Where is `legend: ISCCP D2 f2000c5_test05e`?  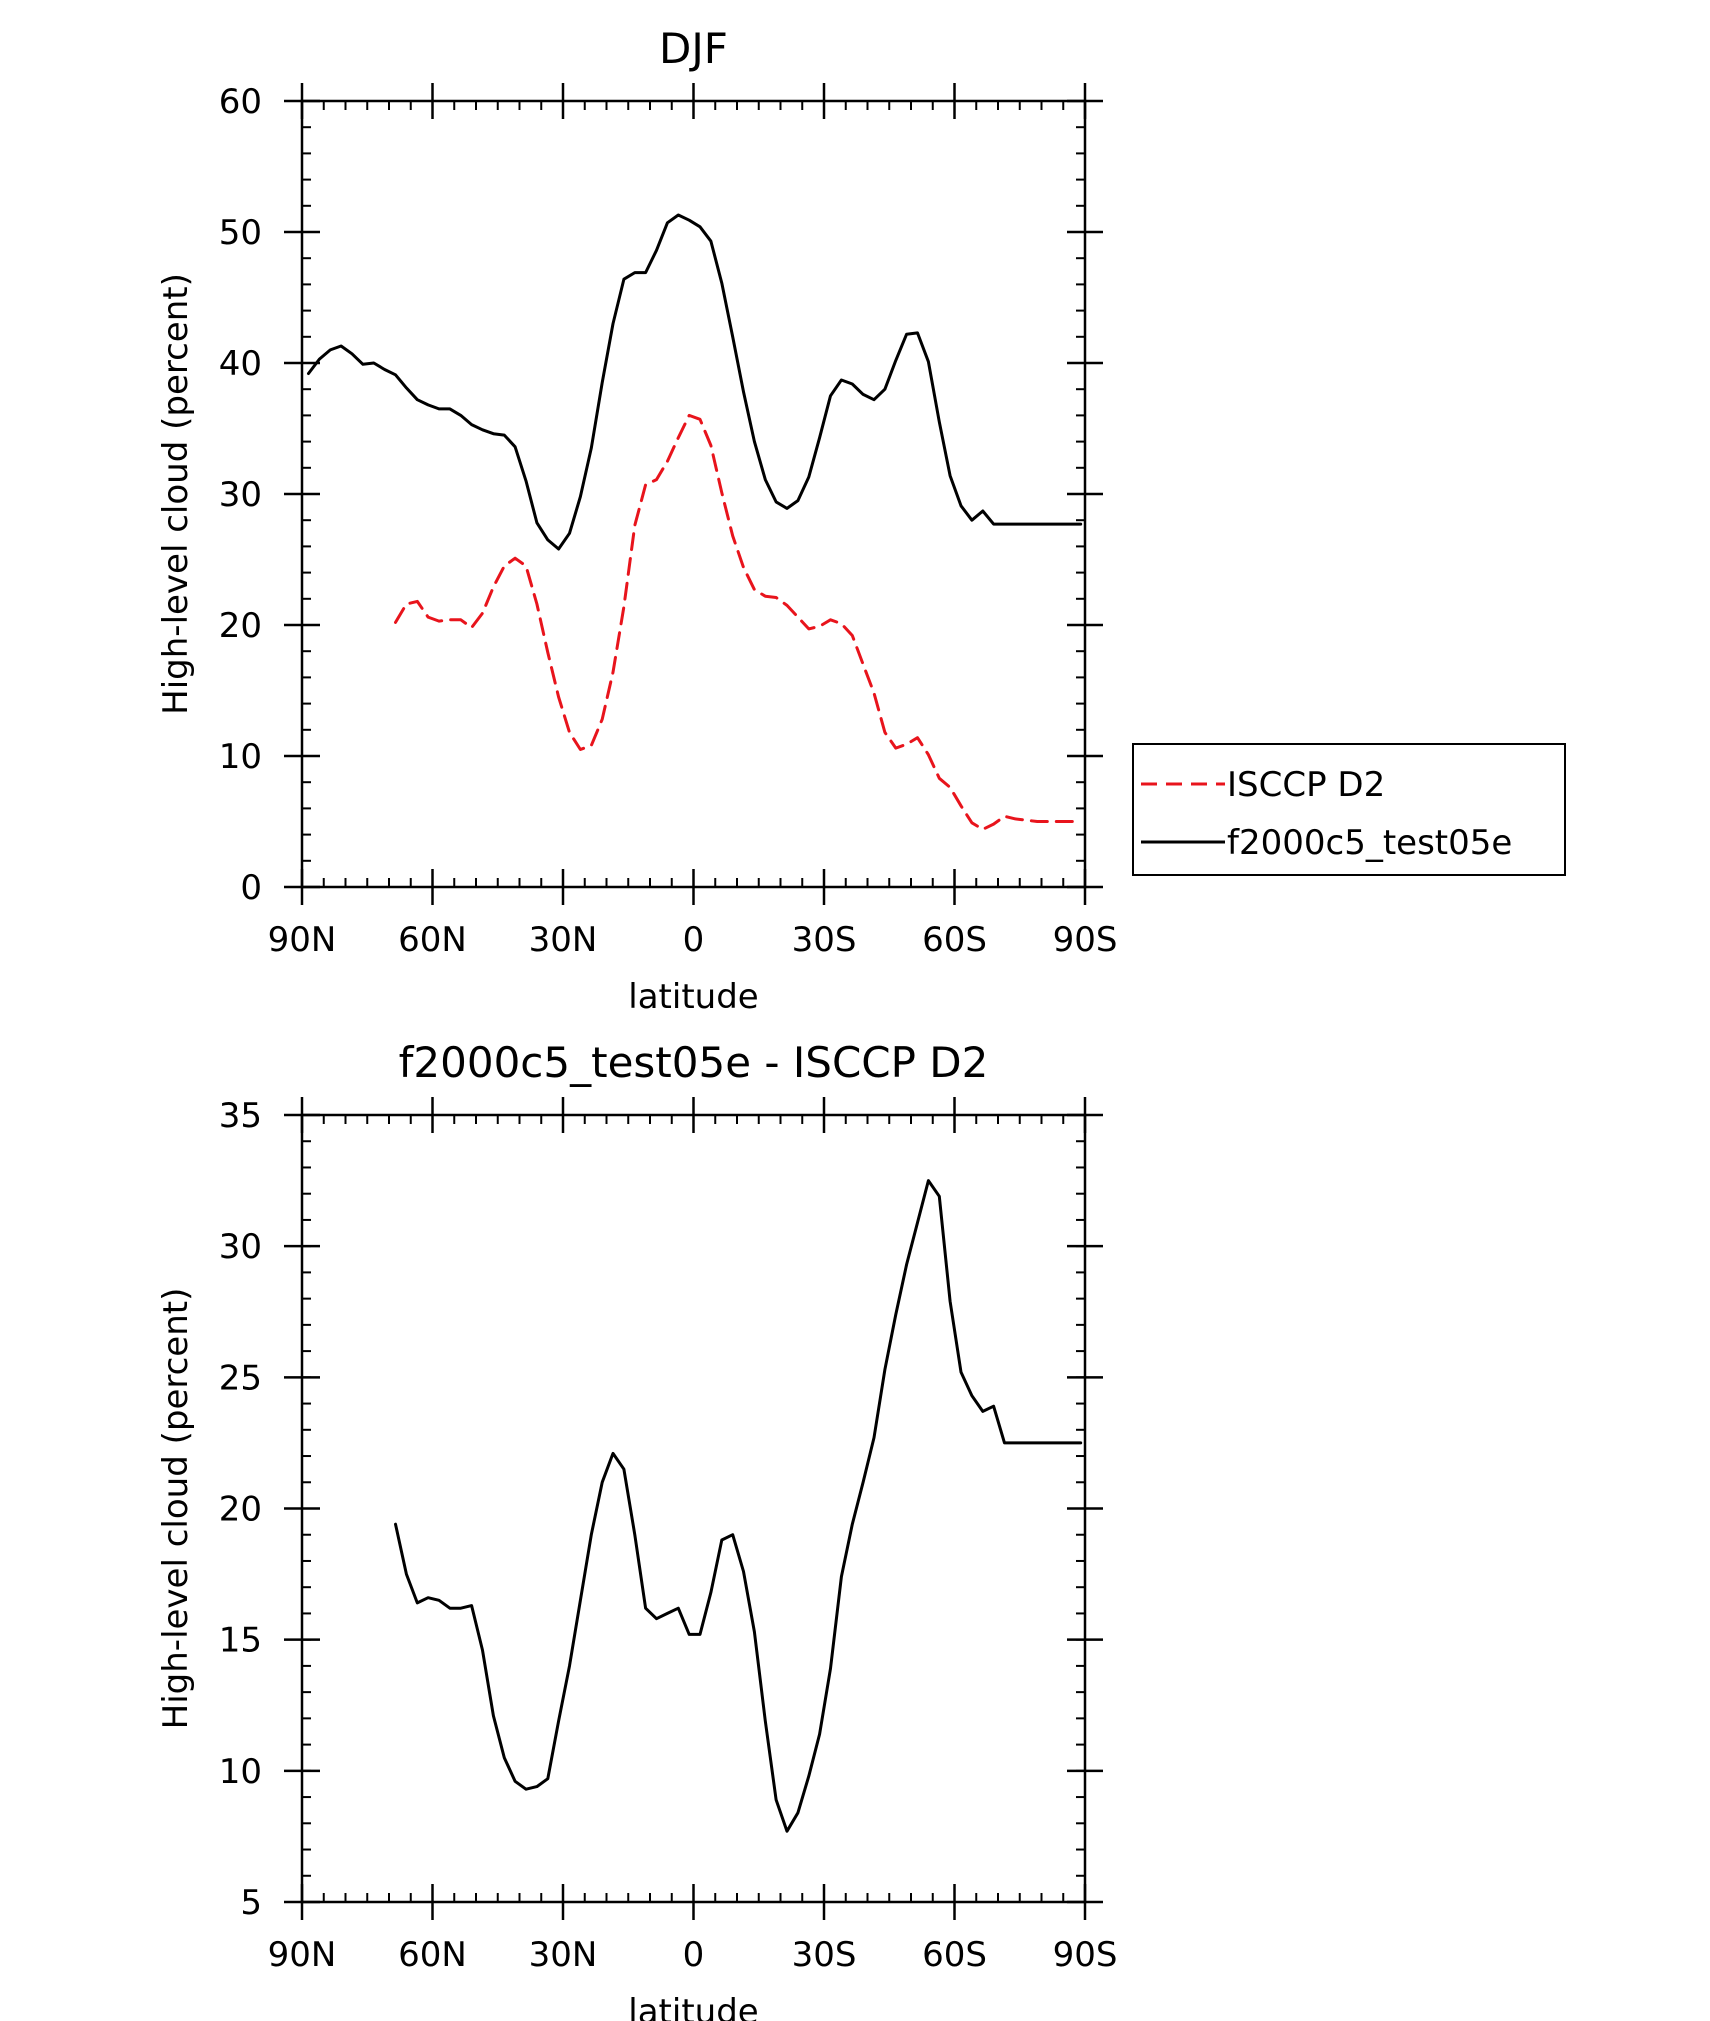
legend: ISCCP D2 f2000c5_test05e is located at coordinates (1349, 809).